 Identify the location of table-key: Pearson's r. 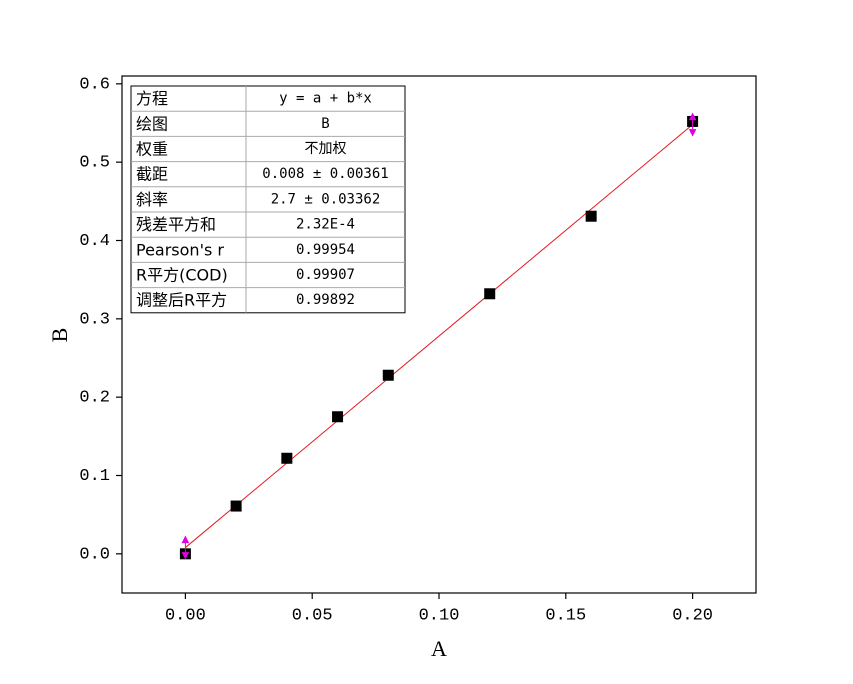
(180, 249).